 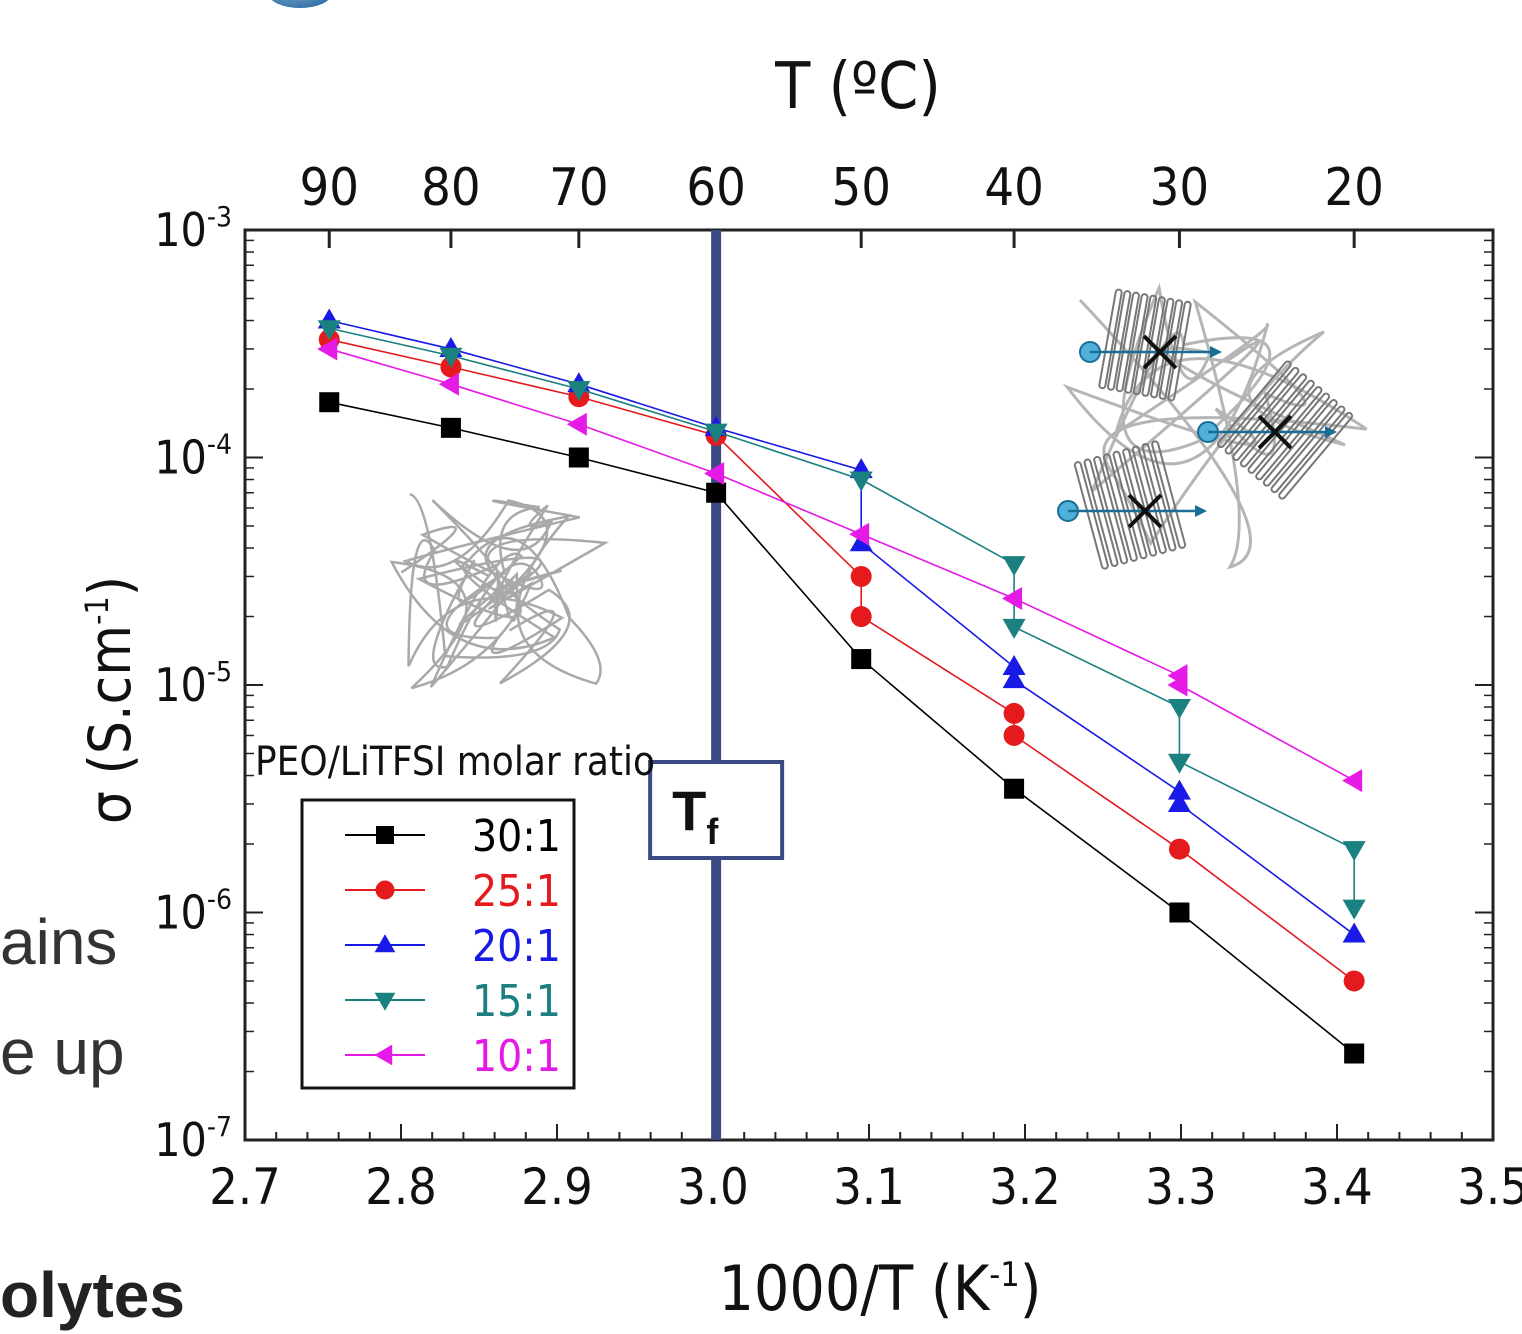 I want to click on x-tick-label: 2.7, so click(x=245, y=1187).